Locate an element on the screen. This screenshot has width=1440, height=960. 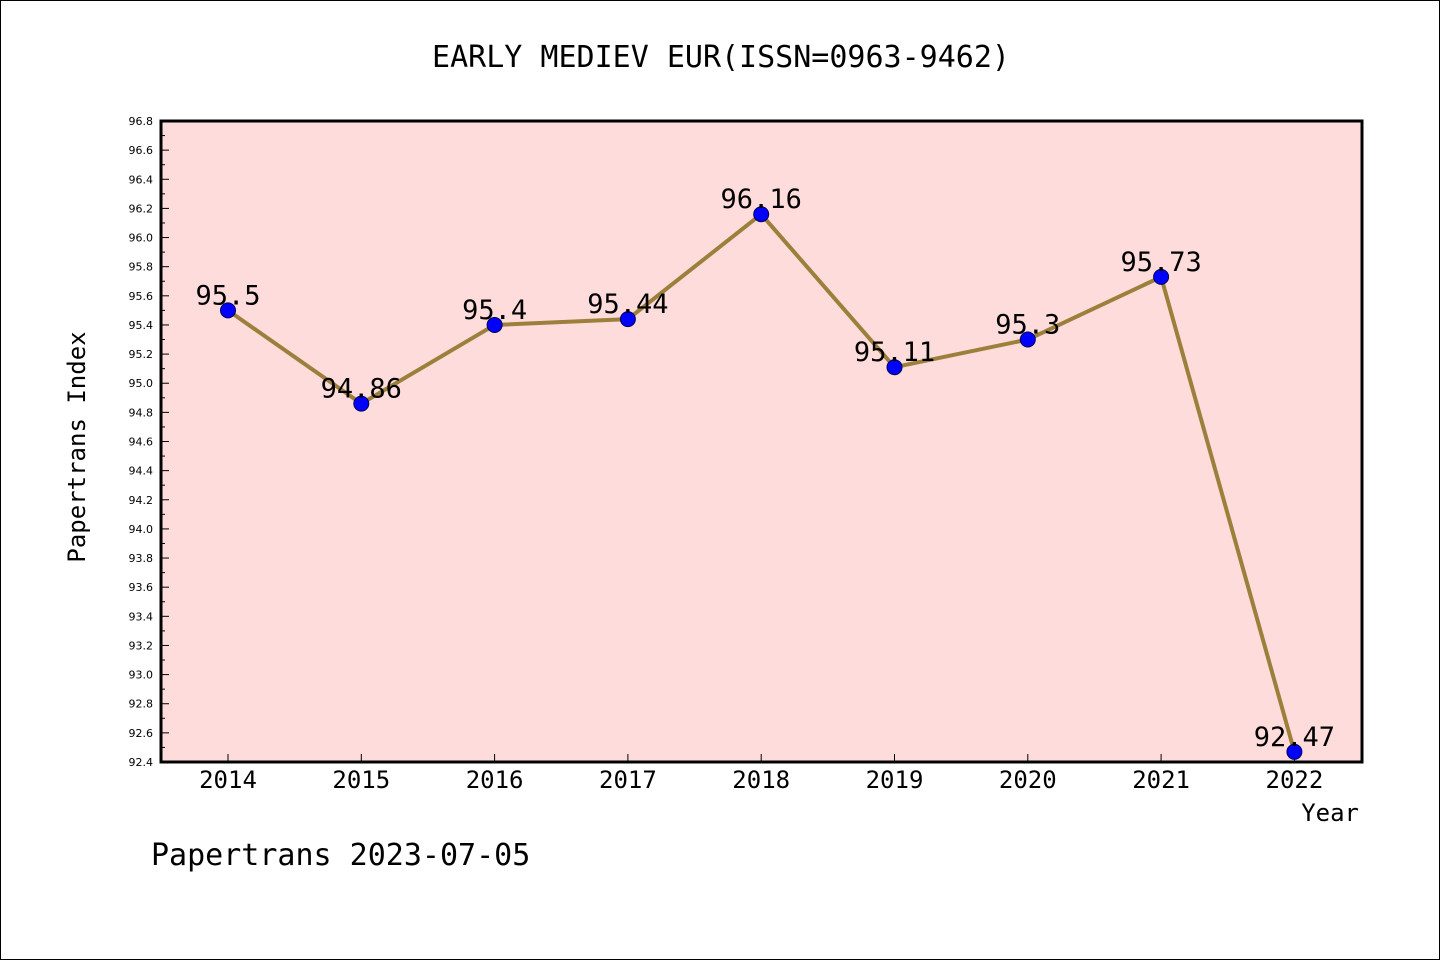
x-tick-label: 2016 is located at coordinates (495, 780).